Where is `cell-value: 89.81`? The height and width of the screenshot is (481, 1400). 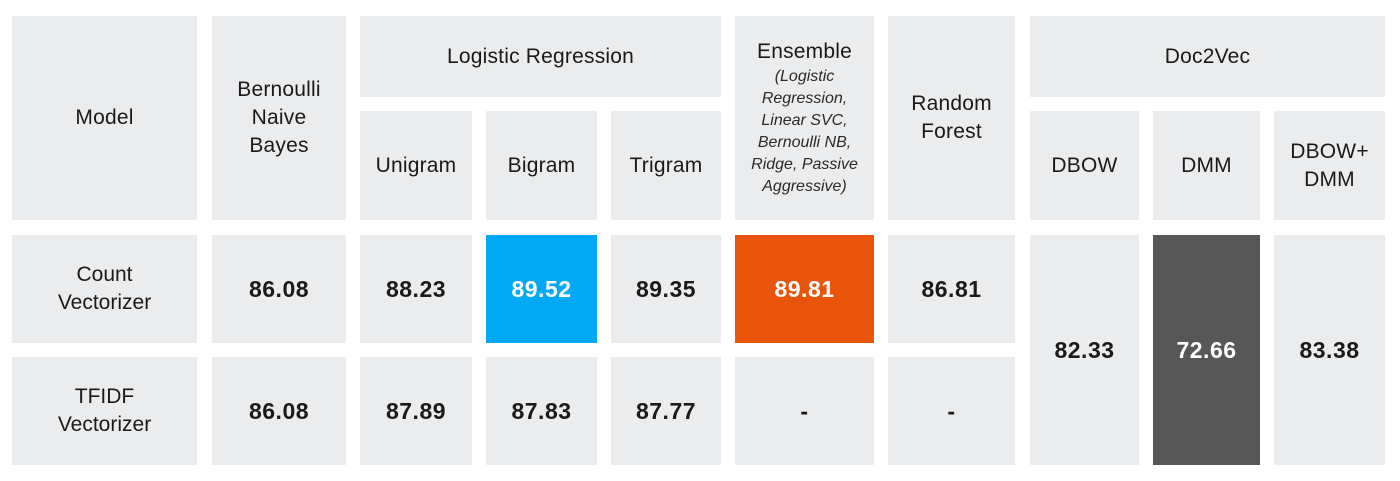 cell-value: 89.81 is located at coordinates (804, 288).